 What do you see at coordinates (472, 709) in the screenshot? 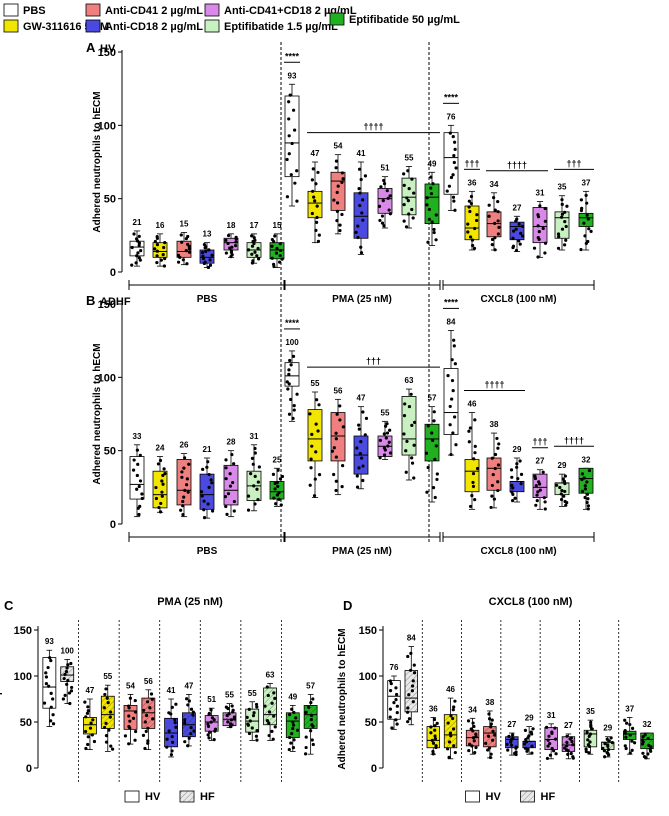
I see `value-label: 34` at bounding box center [472, 709].